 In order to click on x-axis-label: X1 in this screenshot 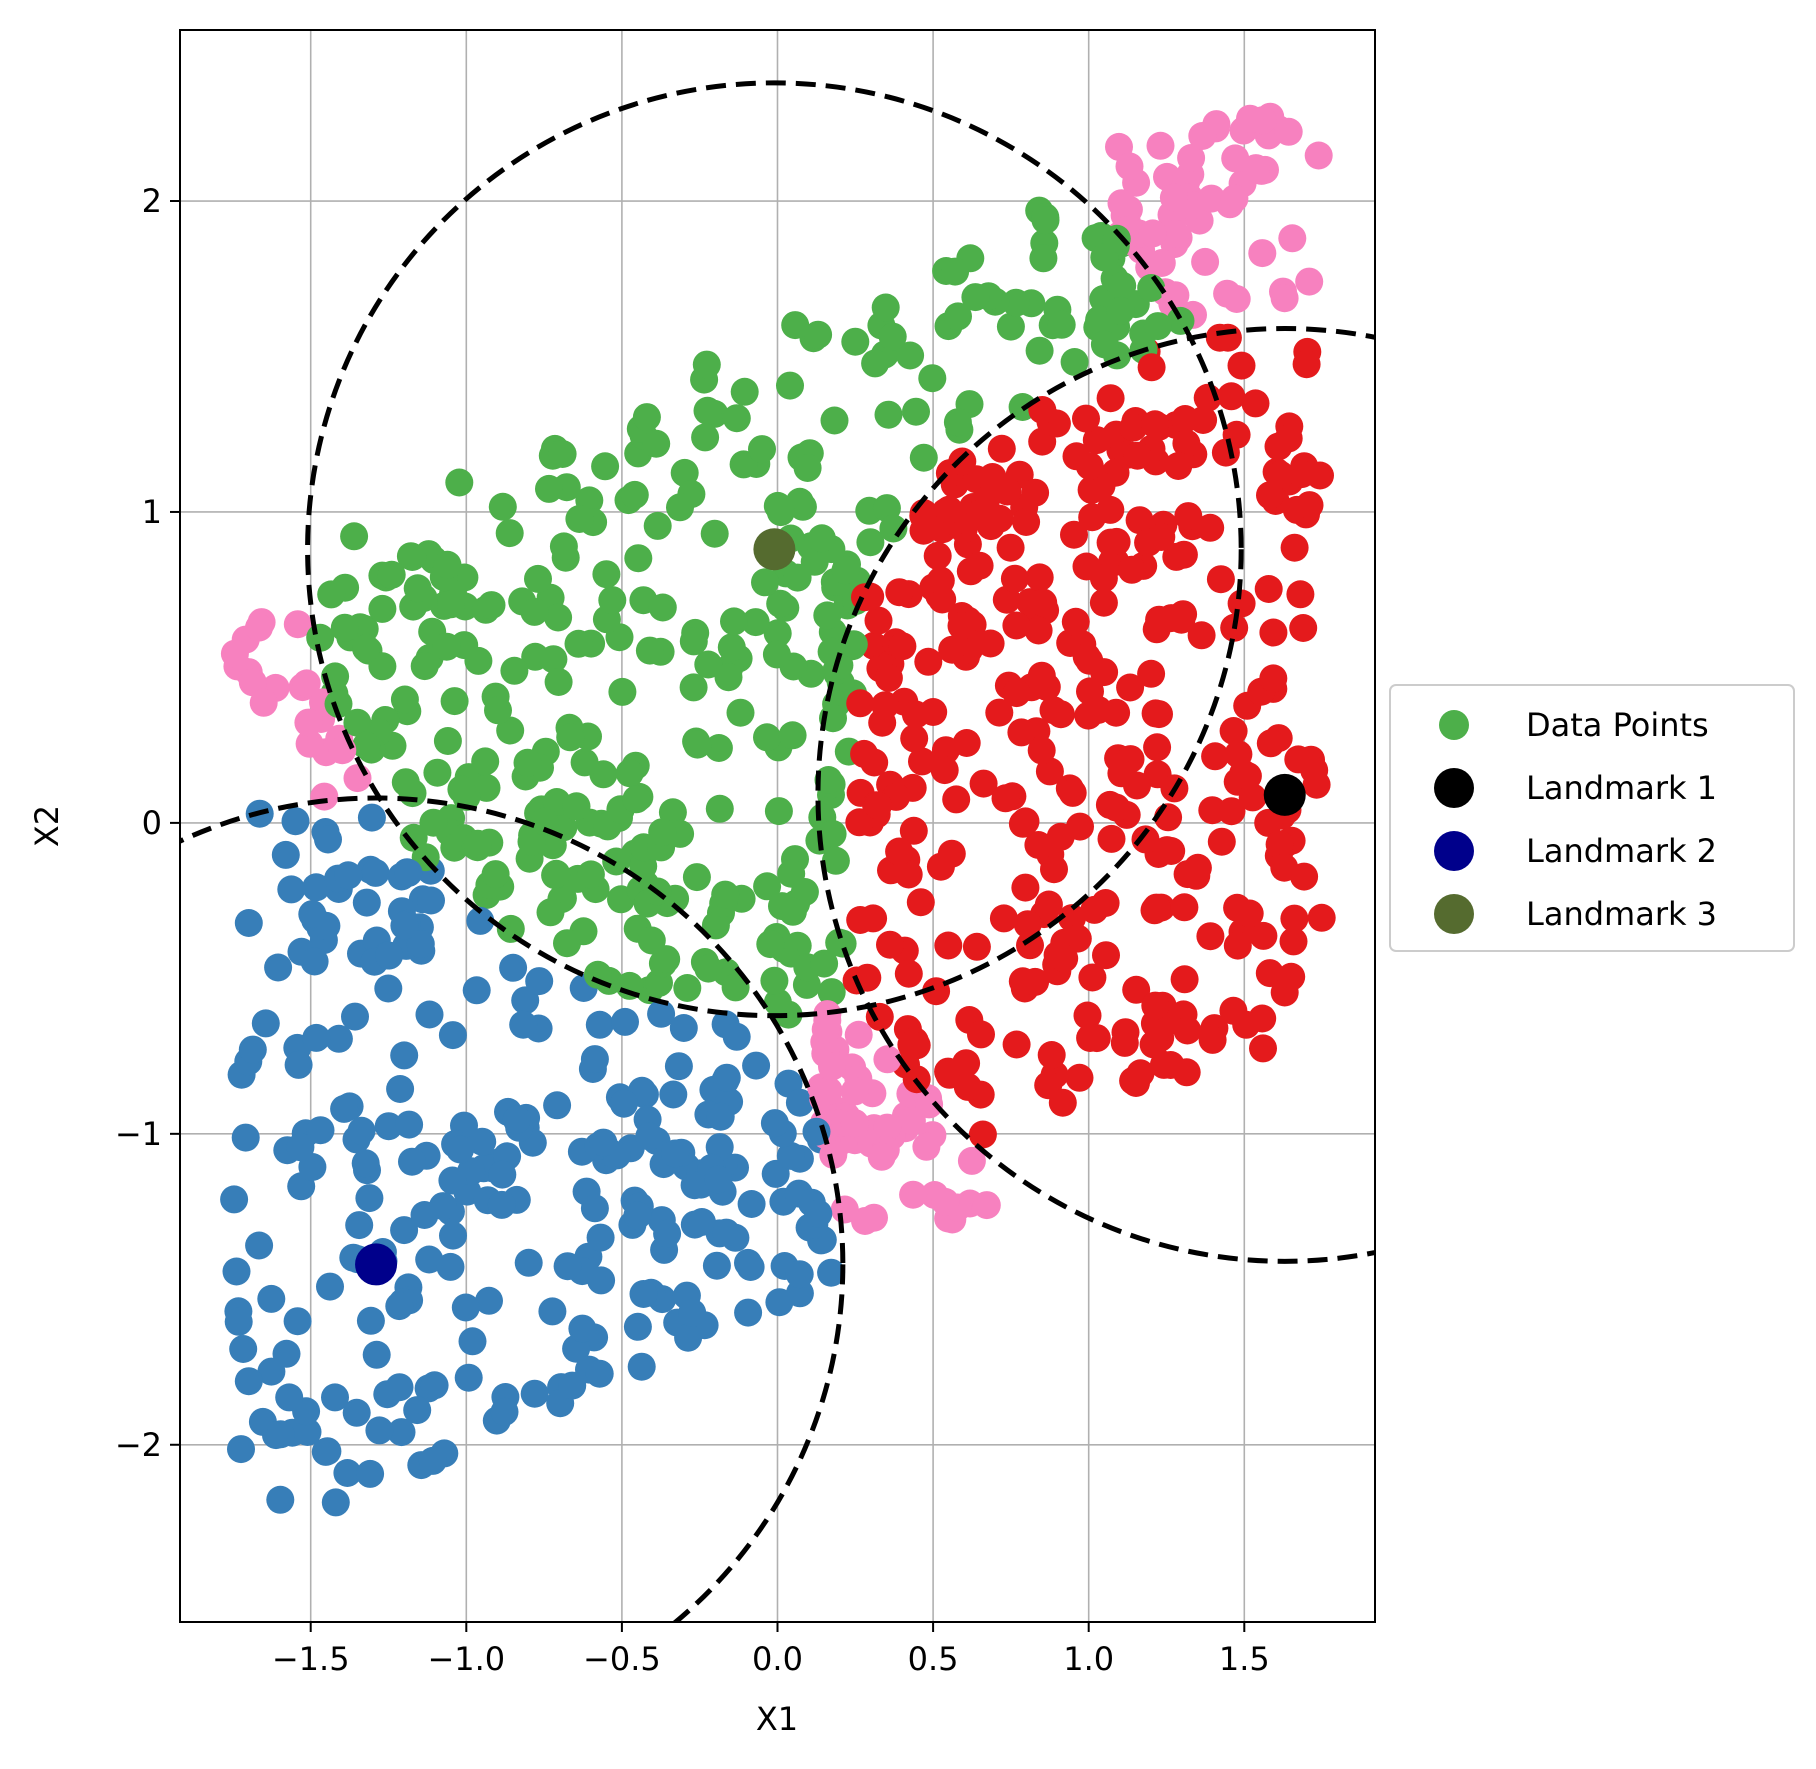, I will do `click(777, 1719)`.